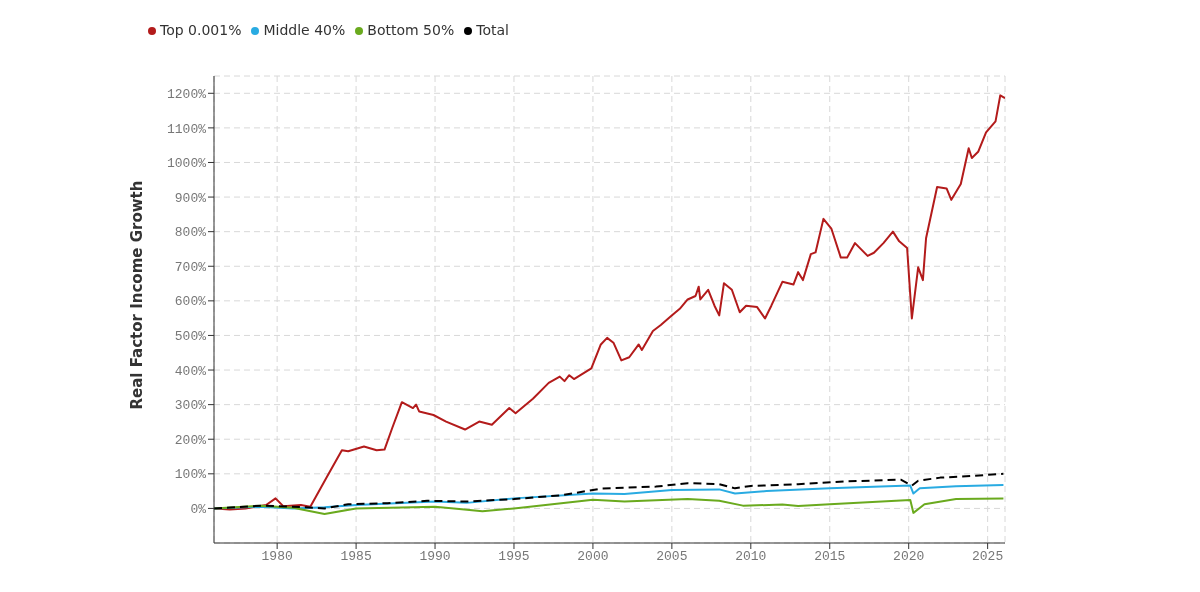 Image resolution: width=1200 pixels, height=592 pixels. Describe the element at coordinates (411, 30) in the screenshot. I see `legend-label: Bottom 50%` at that location.